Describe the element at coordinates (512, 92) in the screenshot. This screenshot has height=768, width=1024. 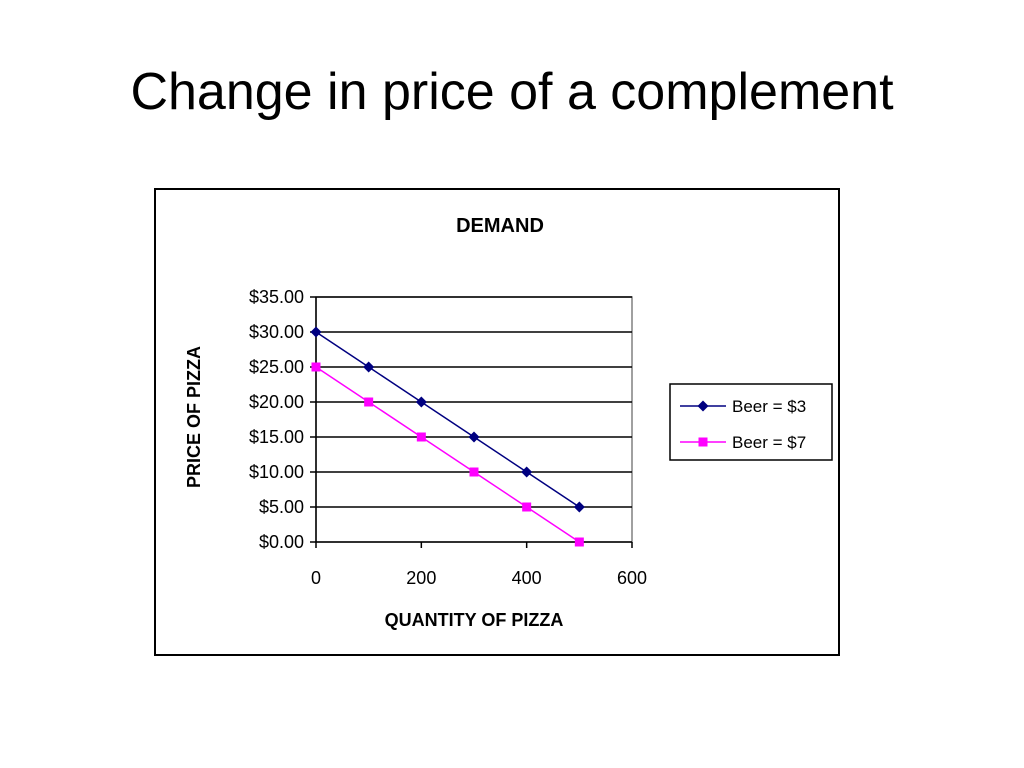
I see `slide-title: Change in price of a complement` at that location.